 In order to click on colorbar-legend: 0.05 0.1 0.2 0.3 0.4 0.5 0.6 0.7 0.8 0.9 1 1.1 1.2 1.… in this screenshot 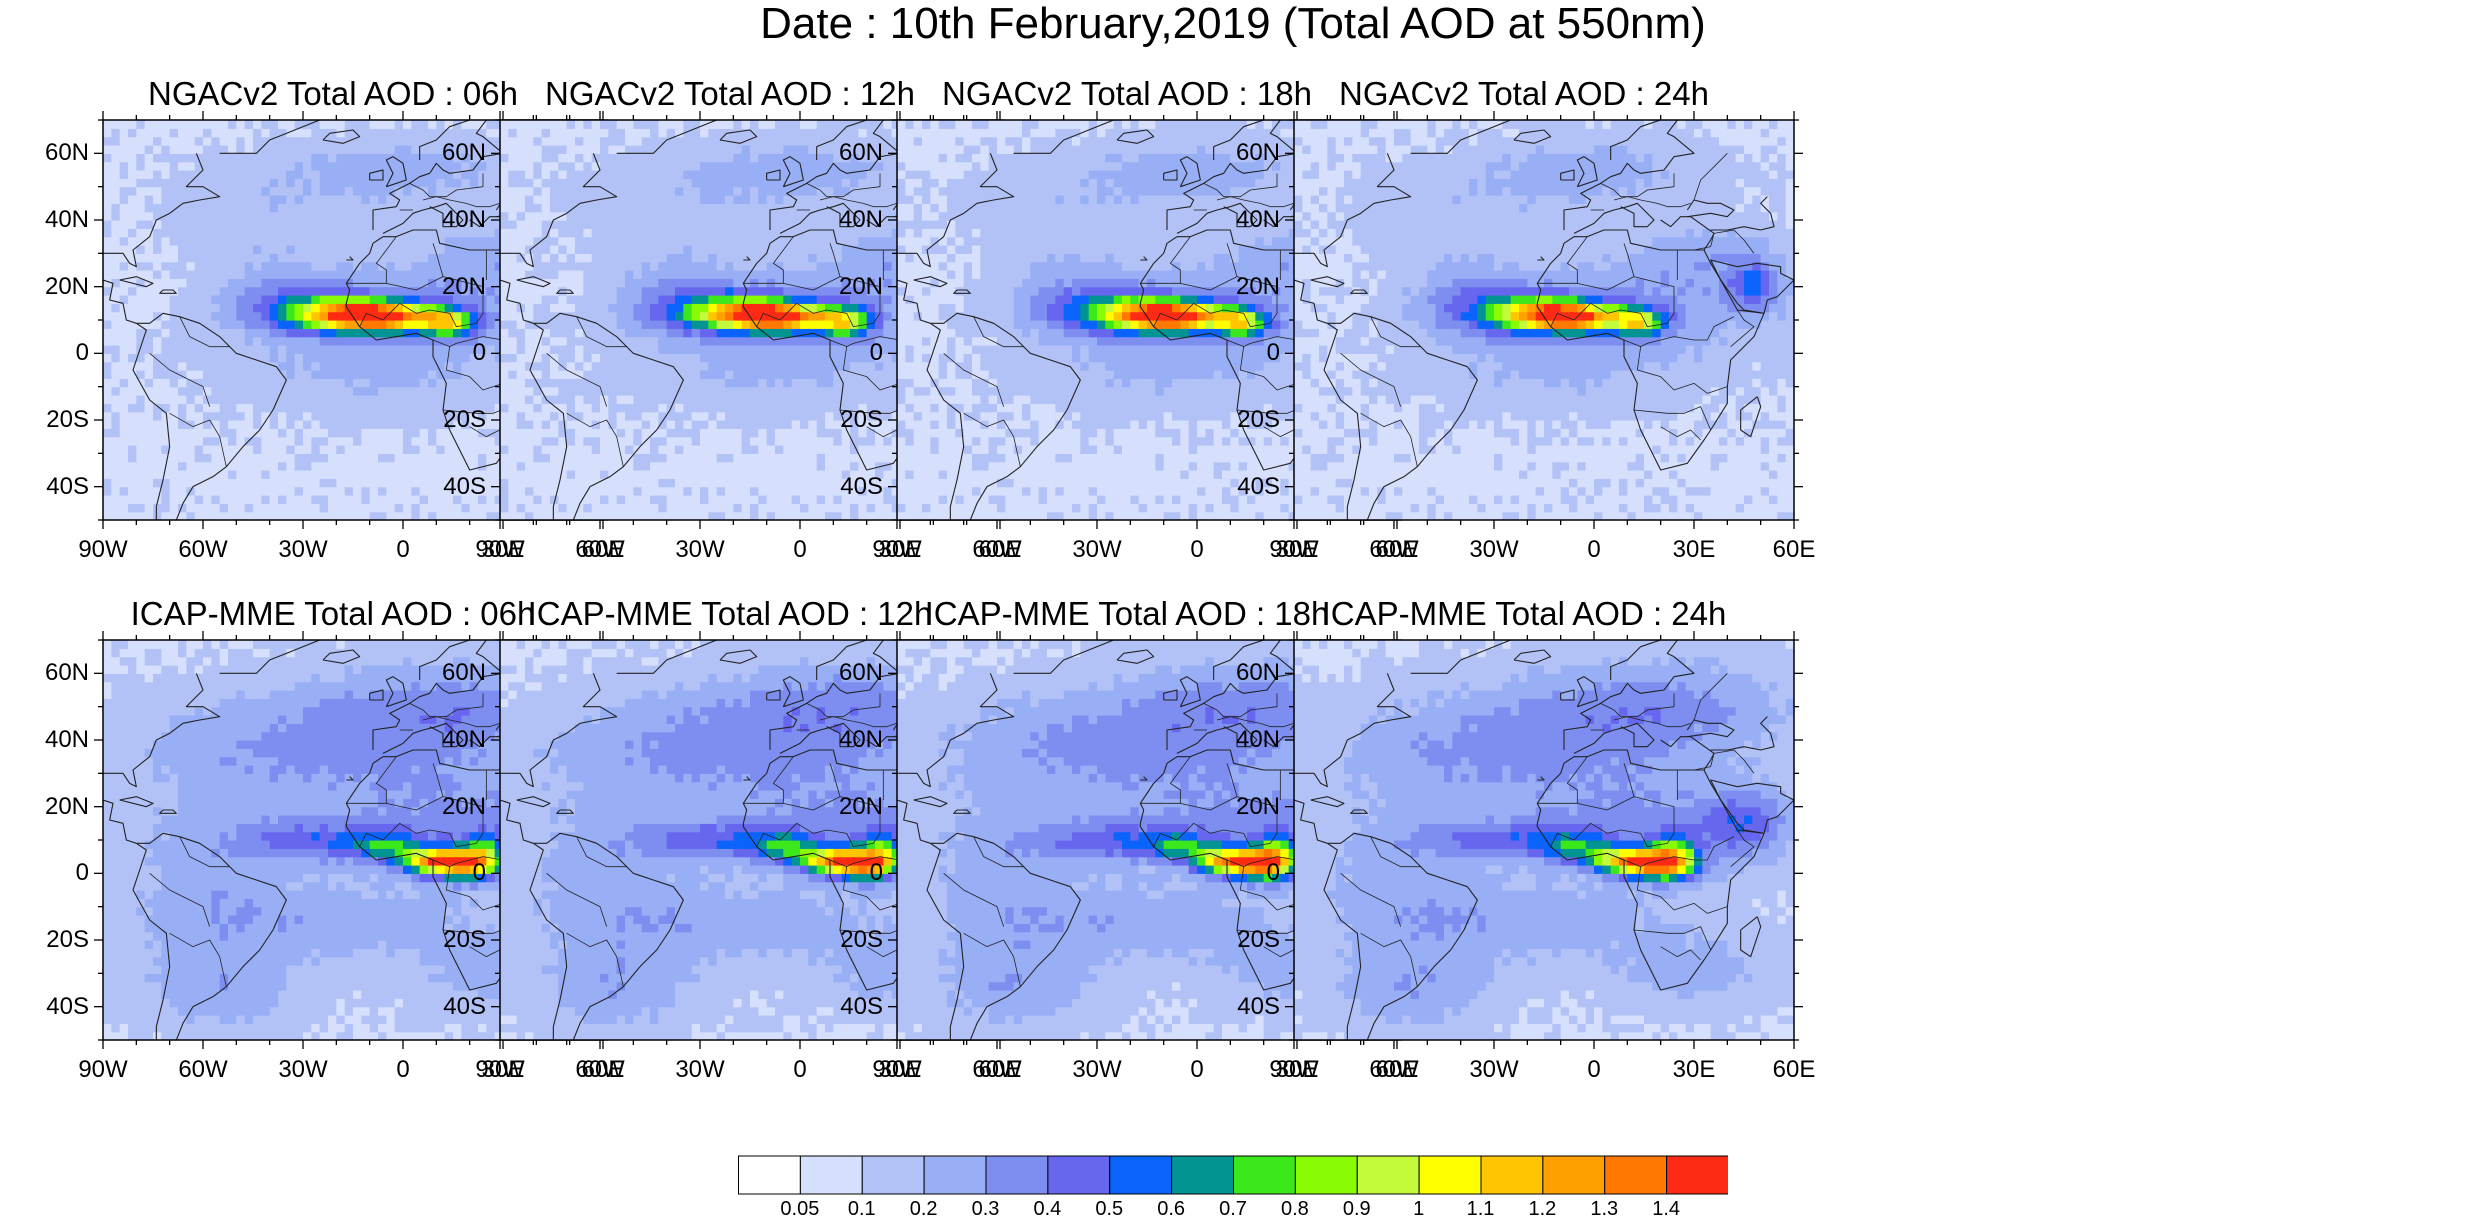, I will do `click(1233, 1187)`.